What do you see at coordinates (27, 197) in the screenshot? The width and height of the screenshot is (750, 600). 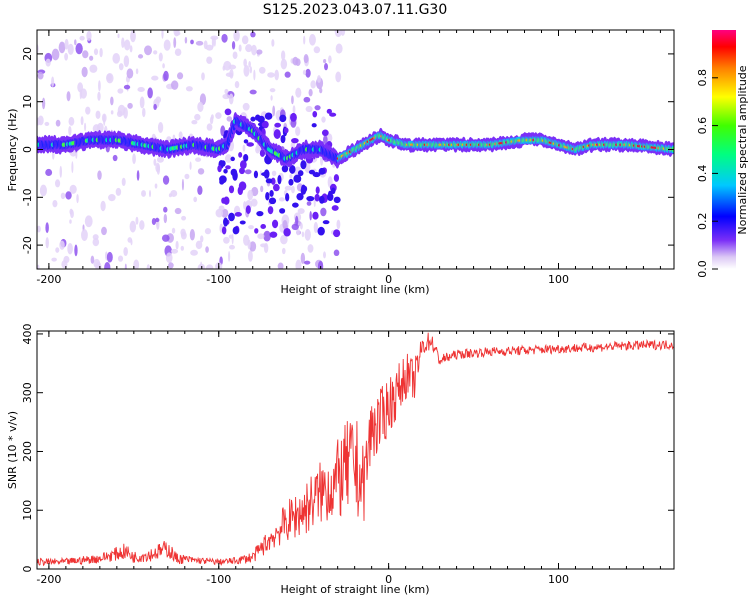 I see `spectrogram-ytick-label: -10` at bounding box center [27, 197].